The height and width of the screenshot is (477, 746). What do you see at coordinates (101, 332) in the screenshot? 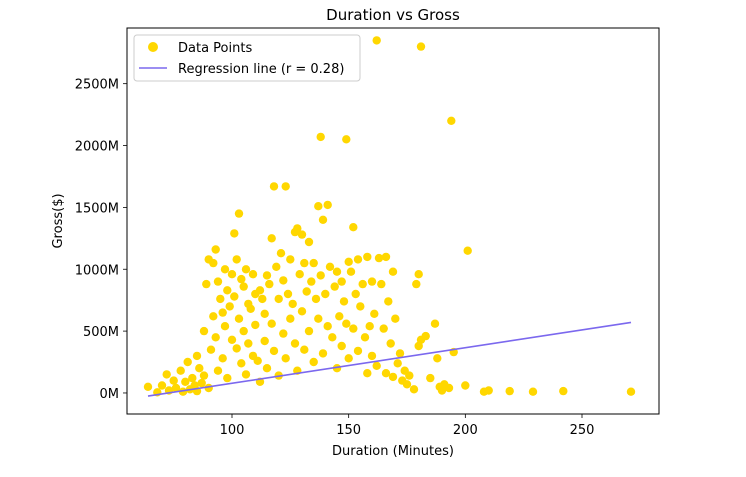
I see `y-tick-label: 500M` at bounding box center [101, 332].